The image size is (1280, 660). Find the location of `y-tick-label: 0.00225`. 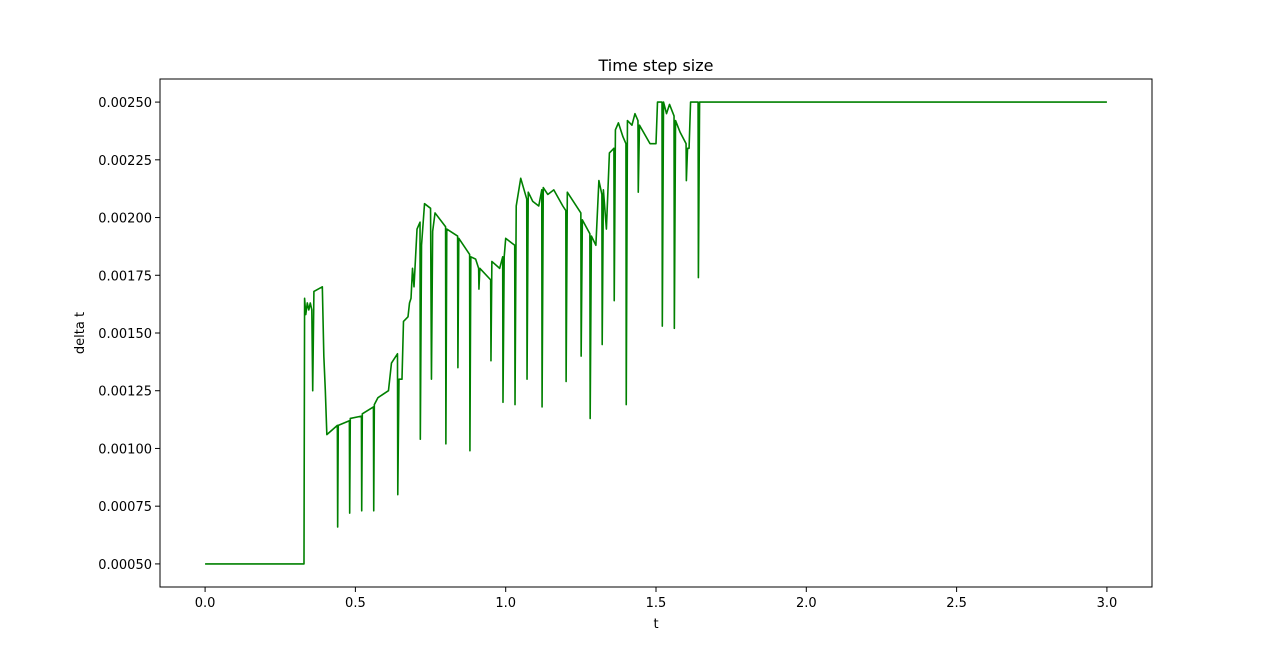

y-tick-label: 0.00225 is located at coordinates (125, 161).